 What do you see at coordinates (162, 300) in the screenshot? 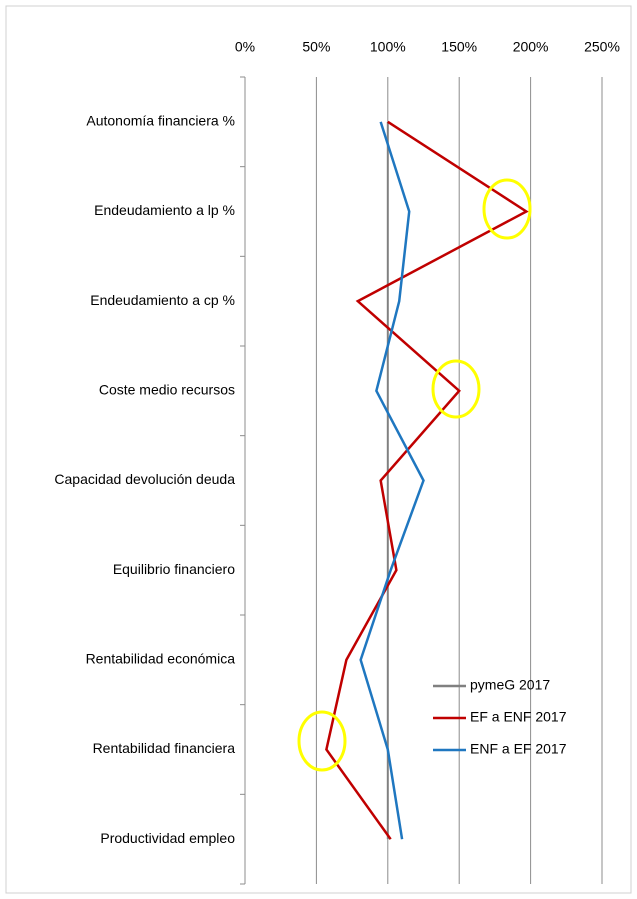
I see `y-tick-label: Endeudamiento a cp %` at bounding box center [162, 300].